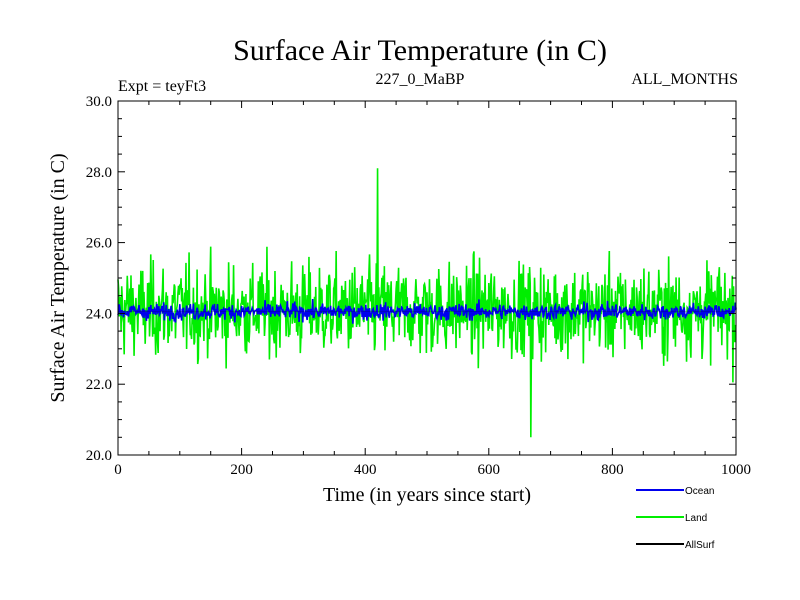 This screenshot has width=800, height=600. What do you see at coordinates (427, 495) in the screenshot?
I see `x-axis-label: Time (in years since start)` at bounding box center [427, 495].